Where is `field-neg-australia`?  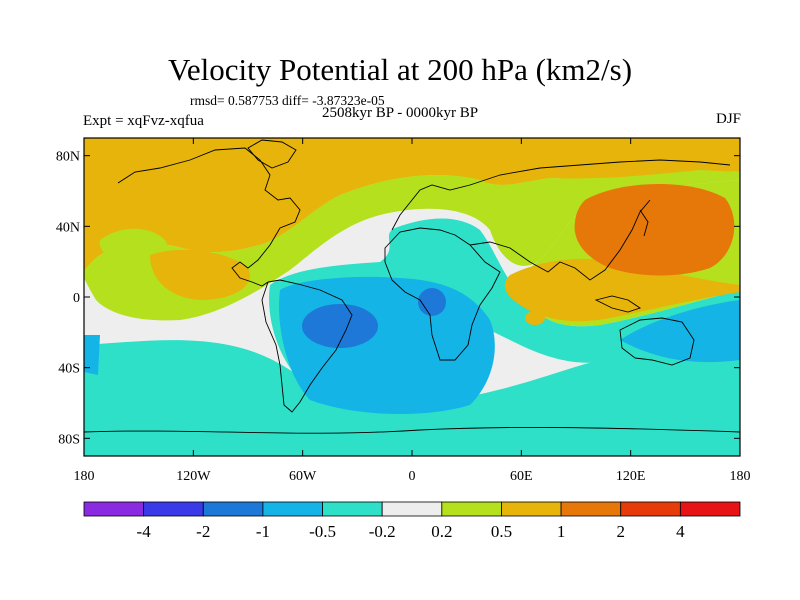 field-neg-australia is located at coordinates (680, 331).